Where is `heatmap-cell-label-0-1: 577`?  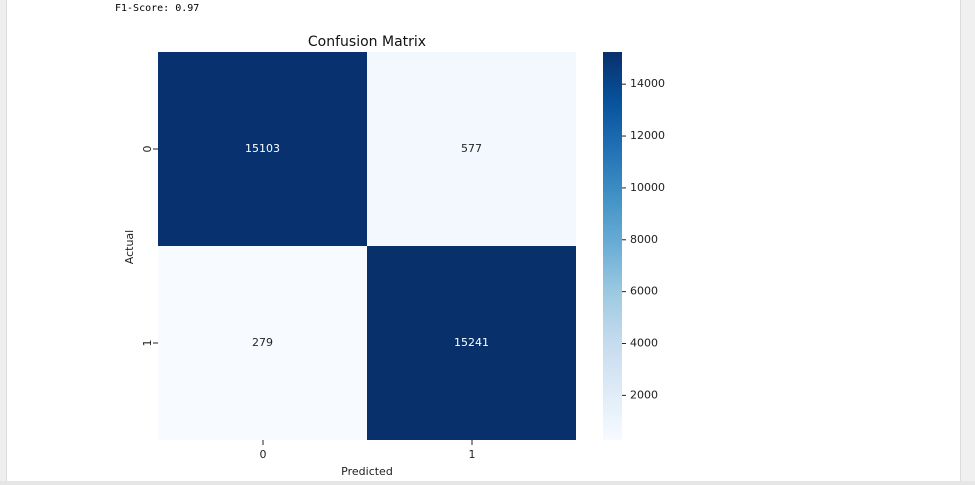
heatmap-cell-label-0-1: 577 is located at coordinates (471, 148).